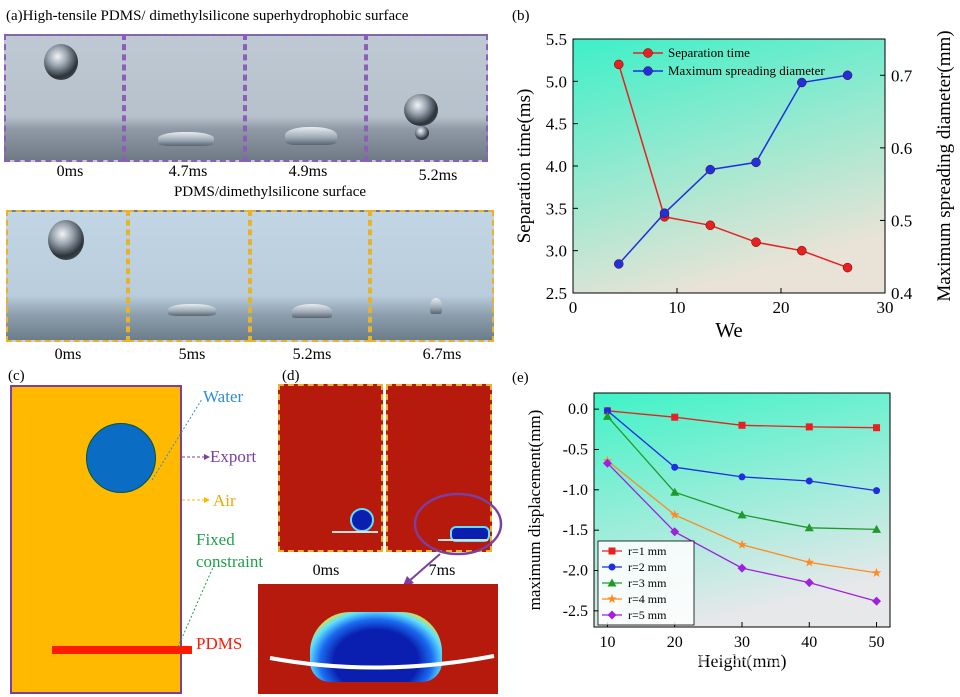 The width and height of the screenshot is (960, 697). I want to click on y2-tick-label: 0.4, so click(902, 293).